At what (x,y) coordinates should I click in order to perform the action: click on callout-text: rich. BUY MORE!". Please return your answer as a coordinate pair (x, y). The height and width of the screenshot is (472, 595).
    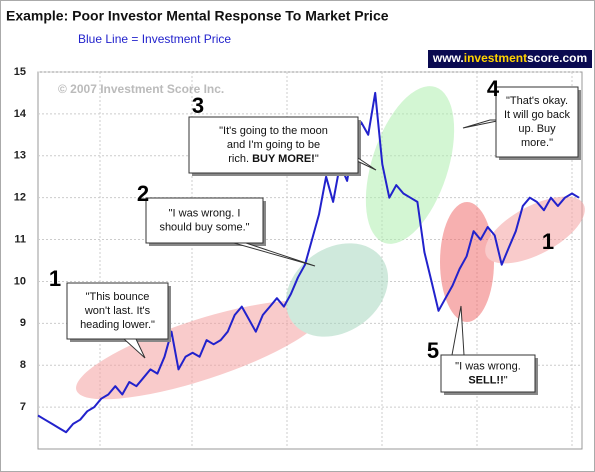
    Looking at the image, I should click on (273, 159).